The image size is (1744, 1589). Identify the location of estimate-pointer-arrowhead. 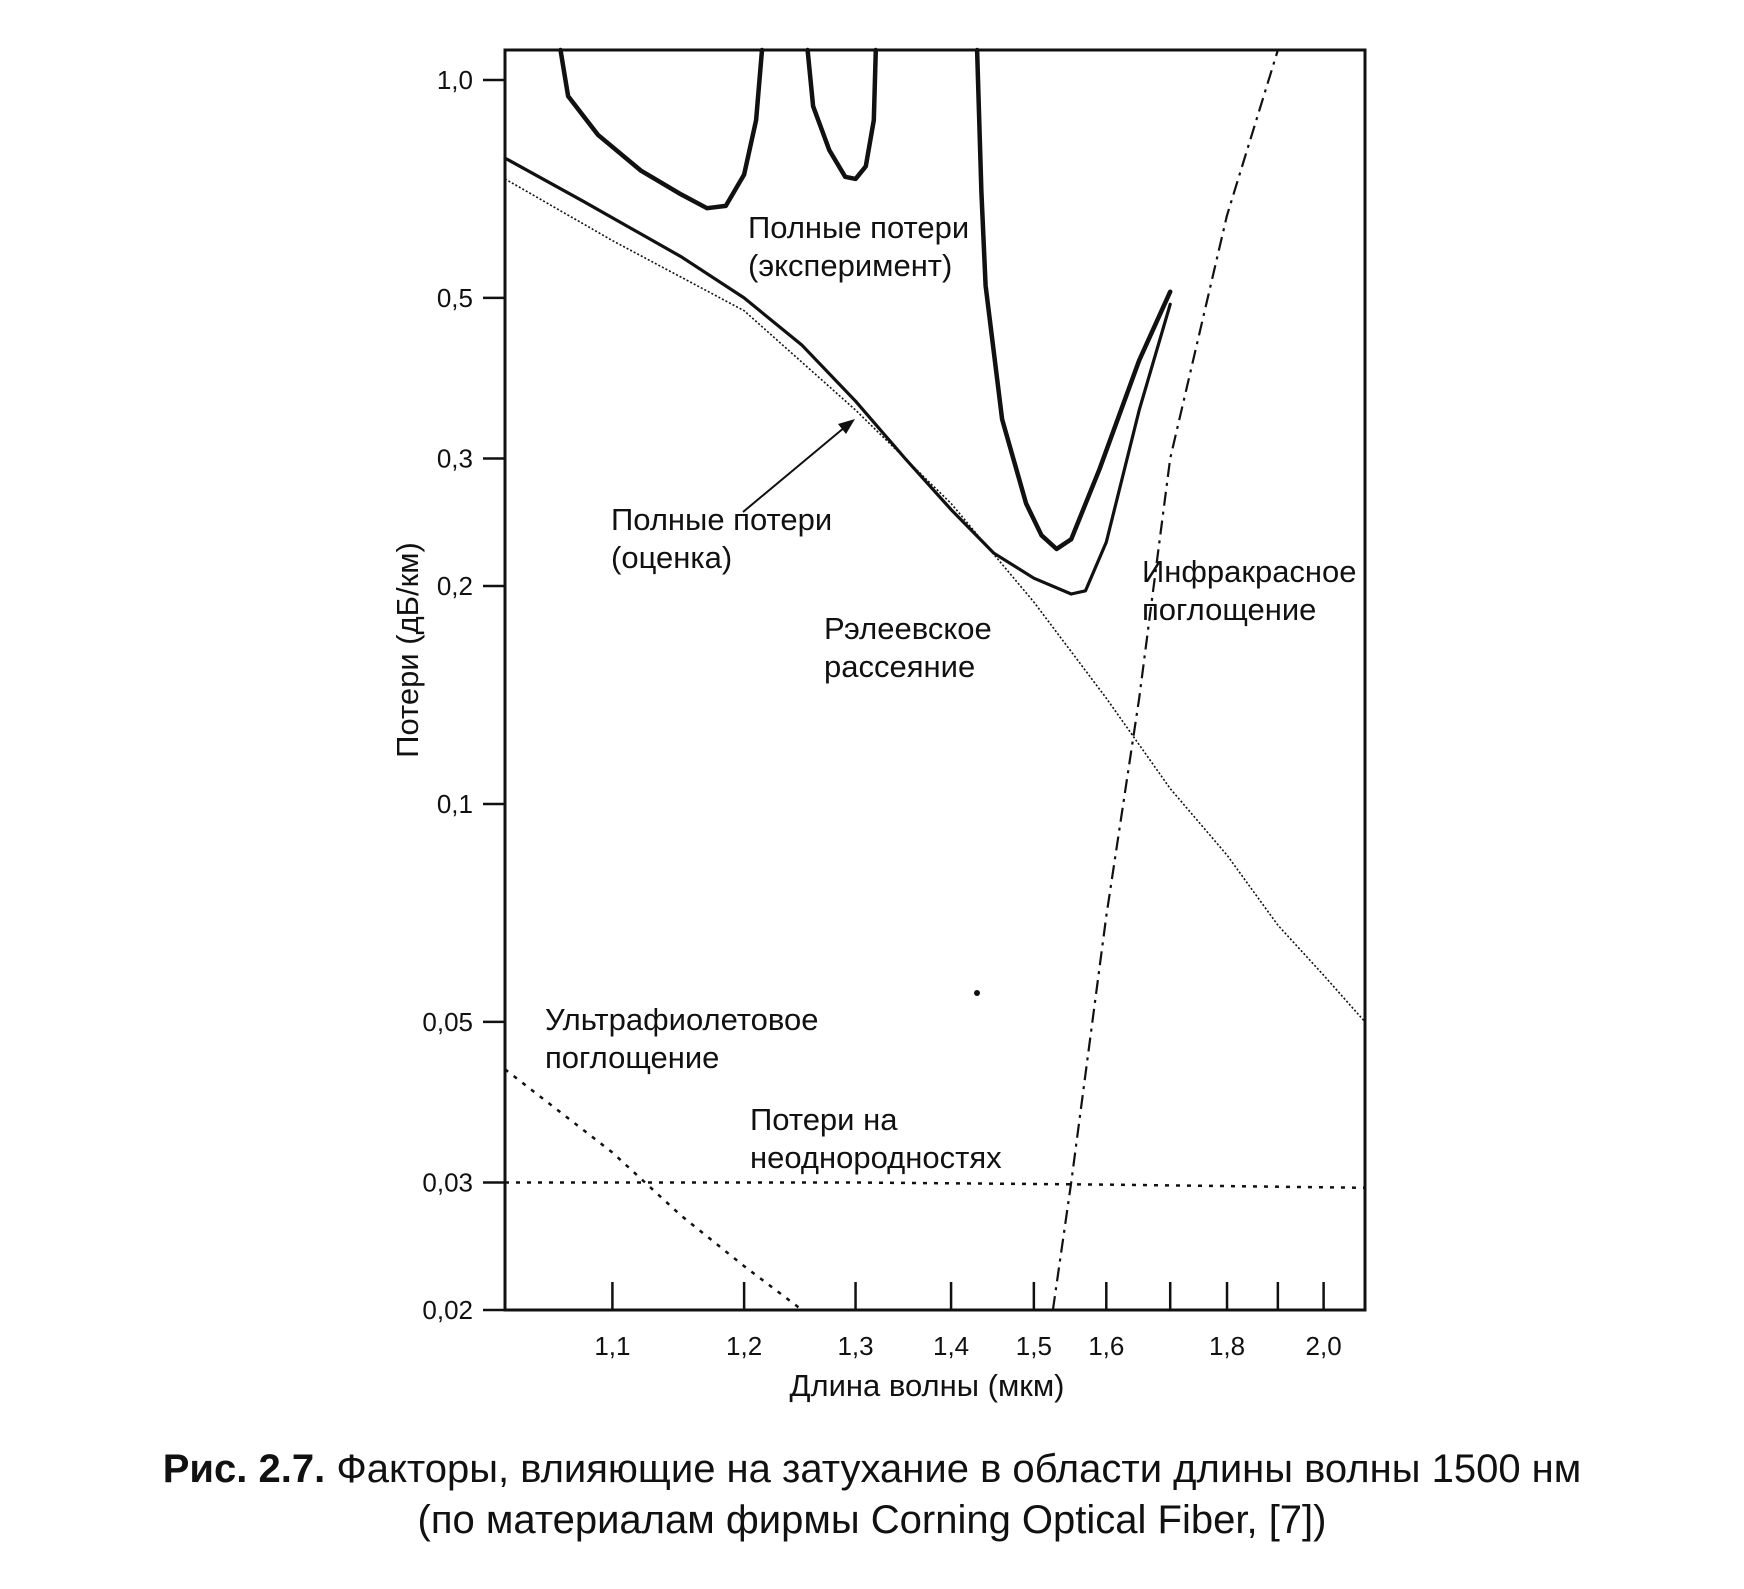
(846, 426).